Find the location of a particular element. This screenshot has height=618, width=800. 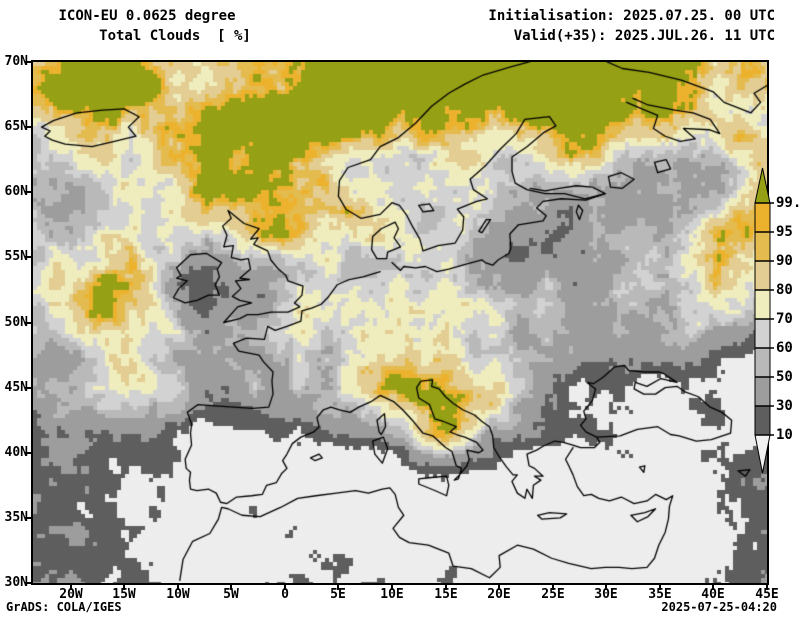

creation-timestamp: 2025-07-25-04:20 is located at coordinates (719, 607).